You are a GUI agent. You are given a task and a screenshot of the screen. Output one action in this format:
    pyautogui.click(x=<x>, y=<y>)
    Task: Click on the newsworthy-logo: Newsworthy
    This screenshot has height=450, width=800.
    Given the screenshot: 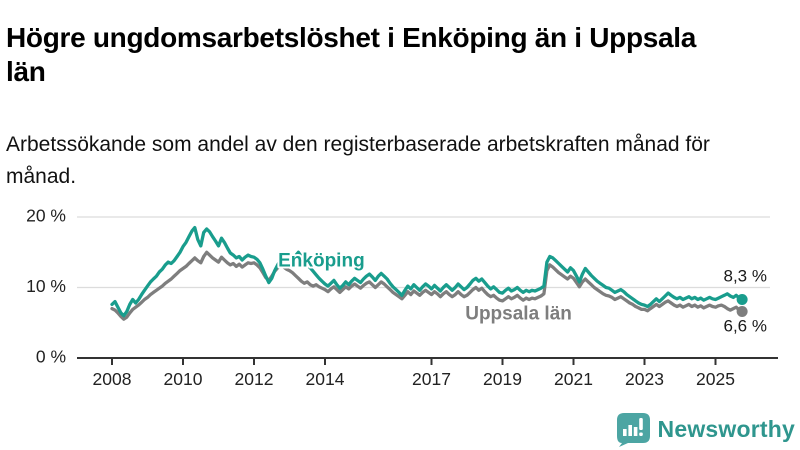 What is the action you would take?
    pyautogui.click(x=705, y=429)
    